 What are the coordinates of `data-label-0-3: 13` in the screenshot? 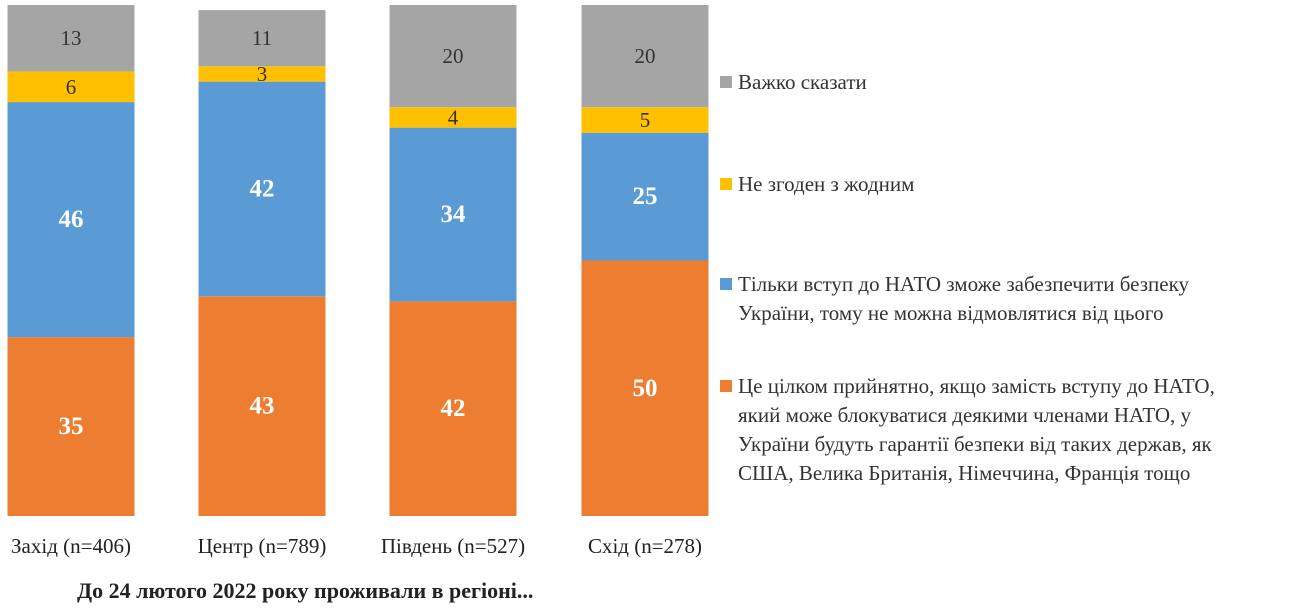 It's located at (71, 38).